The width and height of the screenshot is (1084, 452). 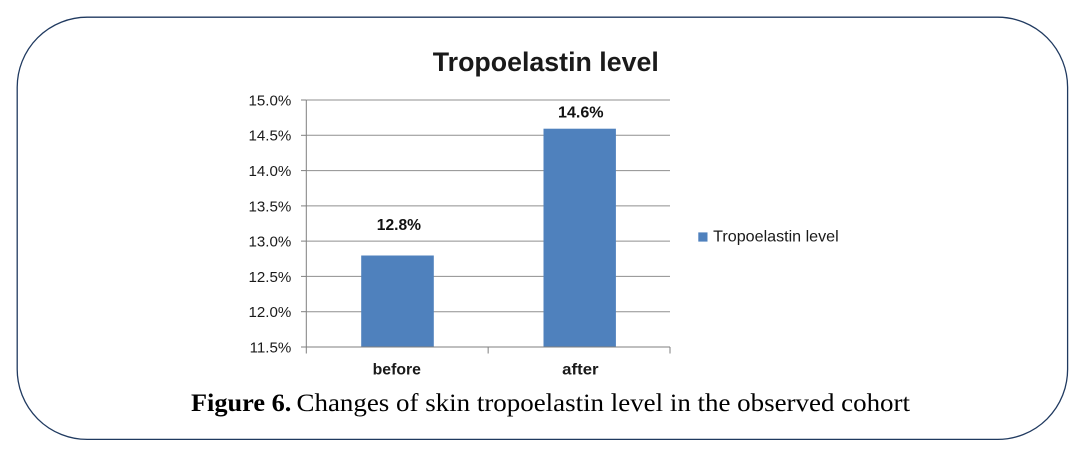 I want to click on svg-text: 12.5%, so click(x=269, y=277).